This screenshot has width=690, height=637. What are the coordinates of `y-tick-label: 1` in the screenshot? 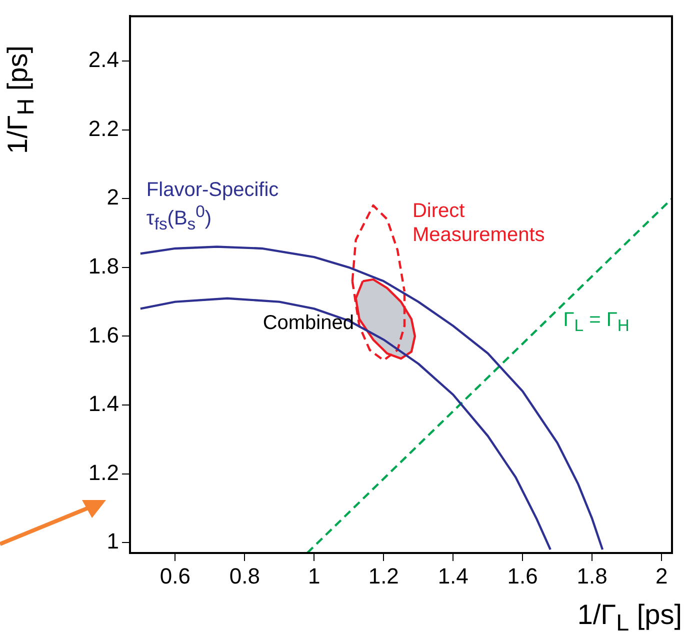 It's located at (112, 541).